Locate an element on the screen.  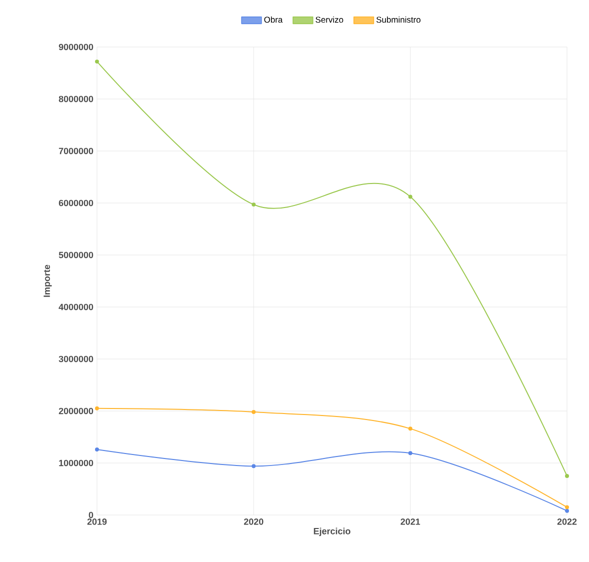
y-tick-label: 7000000 is located at coordinates (76, 151).